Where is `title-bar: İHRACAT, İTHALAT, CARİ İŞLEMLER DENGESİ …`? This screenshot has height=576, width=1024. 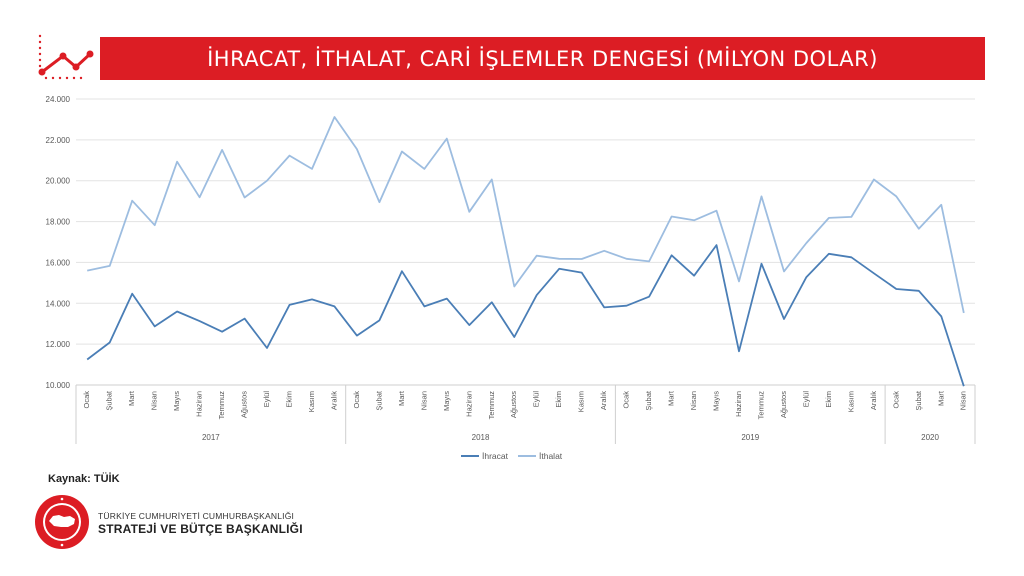 title-bar: İHRACAT, İTHALAT, CARİ İŞLEMLER DENGESİ … is located at coordinates (542, 58).